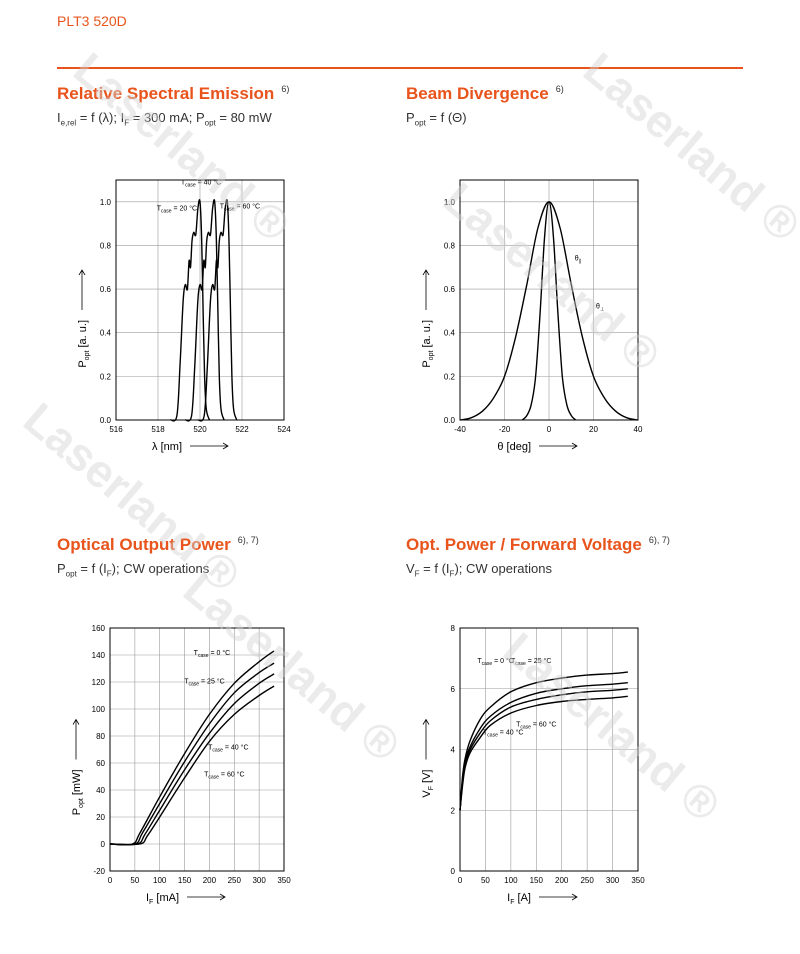 Image resolution: width=800 pixels, height=954 pixels. Describe the element at coordinates (428, 784) in the screenshot. I see `y-axis-label: VF [V]` at that location.